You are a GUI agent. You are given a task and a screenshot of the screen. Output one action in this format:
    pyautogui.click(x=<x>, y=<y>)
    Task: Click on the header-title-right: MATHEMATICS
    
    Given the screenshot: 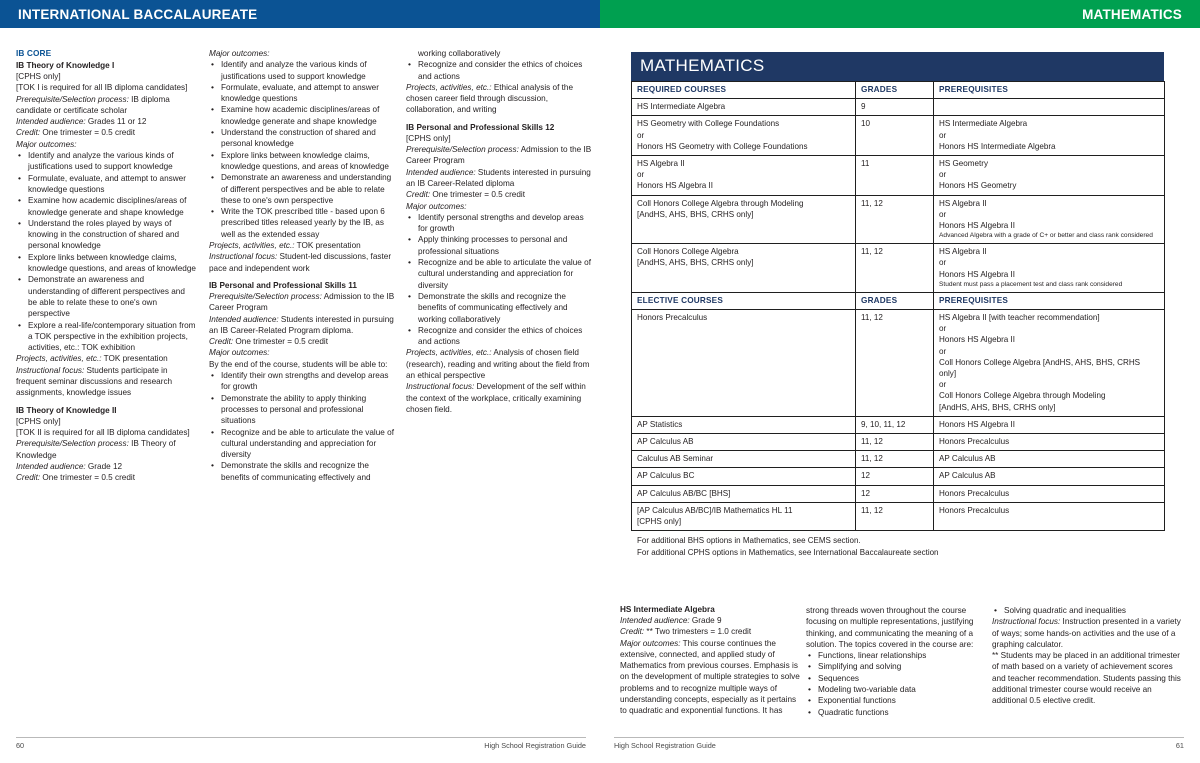 What is the action you would take?
    pyautogui.click(x=1132, y=14)
    